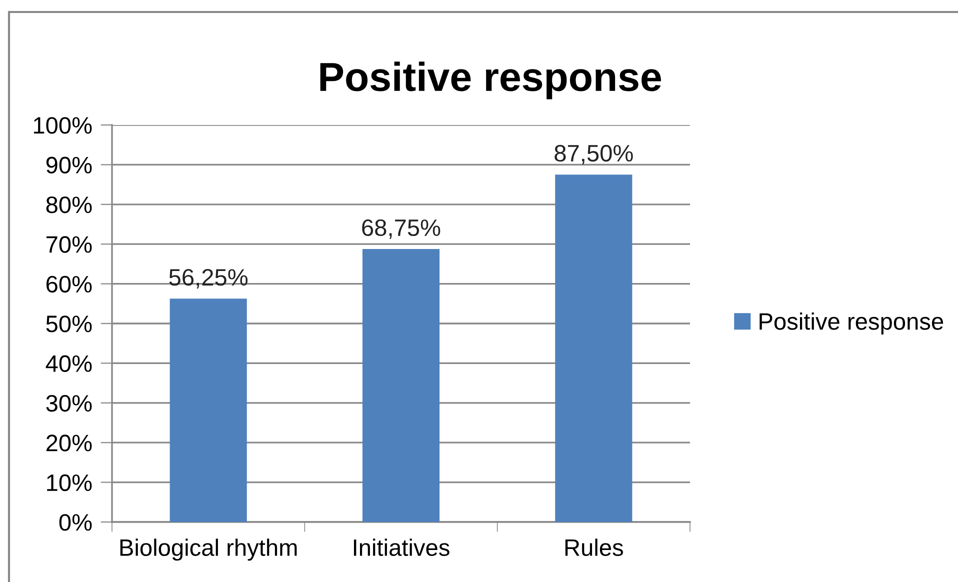  Describe the element at coordinates (69, 324) in the screenshot. I see `y-tick-label: 50%` at that location.